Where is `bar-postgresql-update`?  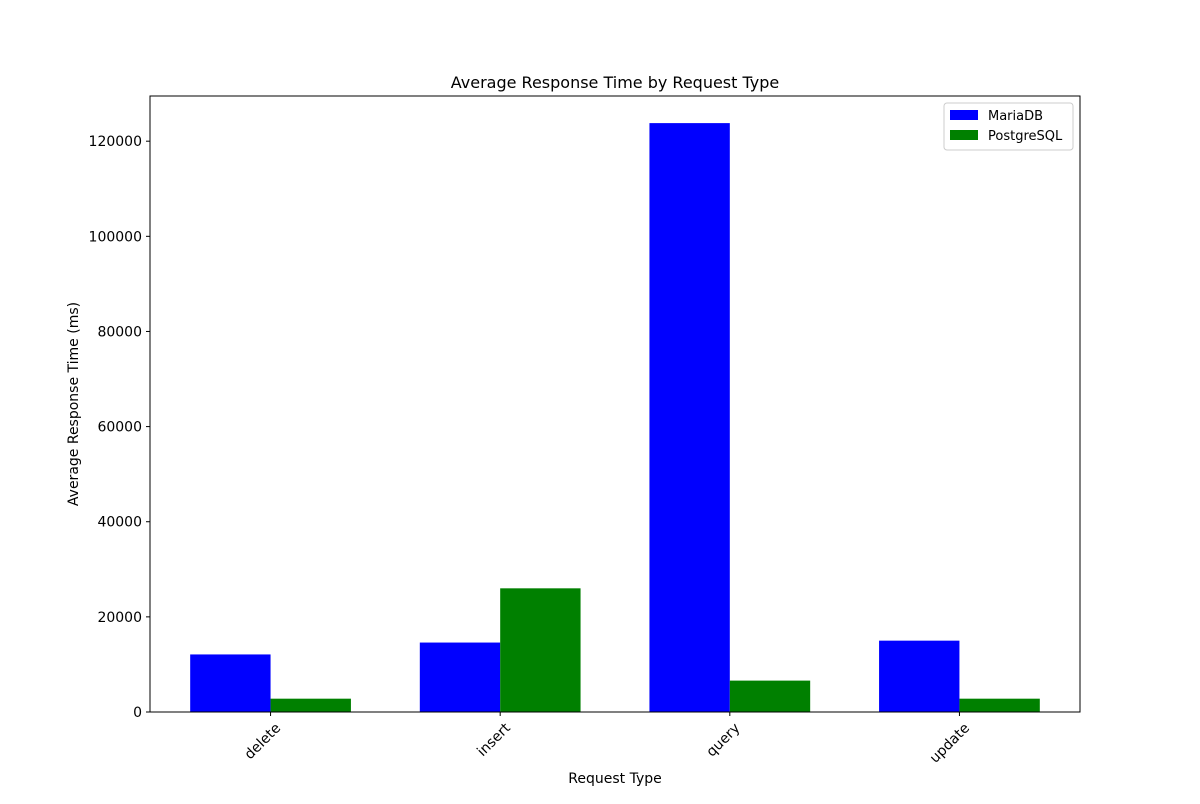 bar-postgresql-update is located at coordinates (999, 705).